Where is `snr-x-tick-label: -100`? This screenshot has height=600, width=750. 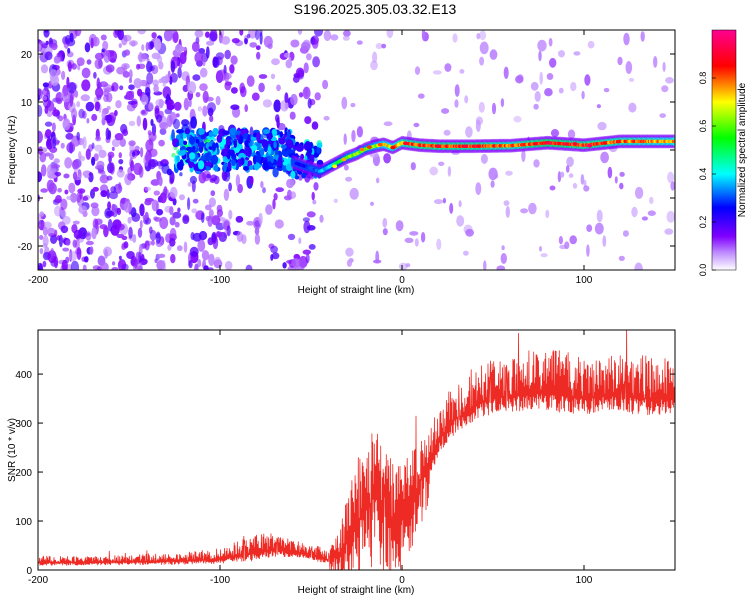 snr-x-tick-label: -100 is located at coordinates (220, 580).